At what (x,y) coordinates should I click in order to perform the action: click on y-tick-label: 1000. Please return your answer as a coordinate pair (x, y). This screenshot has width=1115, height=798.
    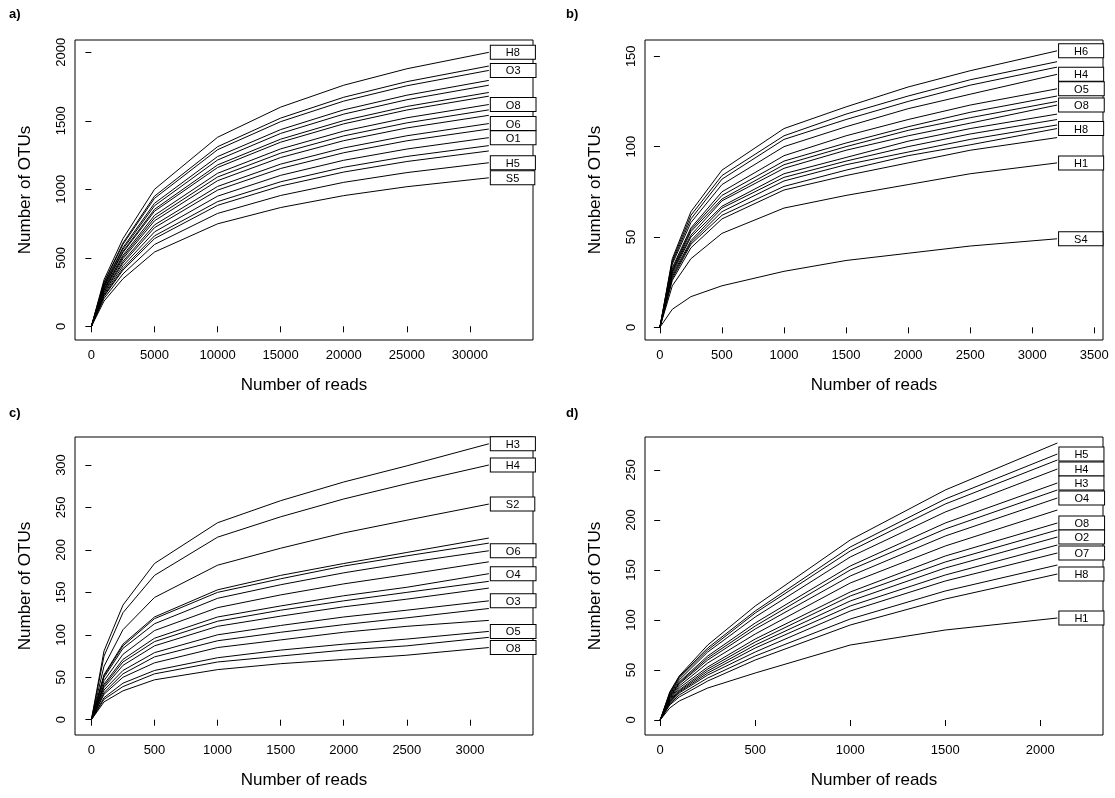
    Looking at the image, I should click on (60, 189).